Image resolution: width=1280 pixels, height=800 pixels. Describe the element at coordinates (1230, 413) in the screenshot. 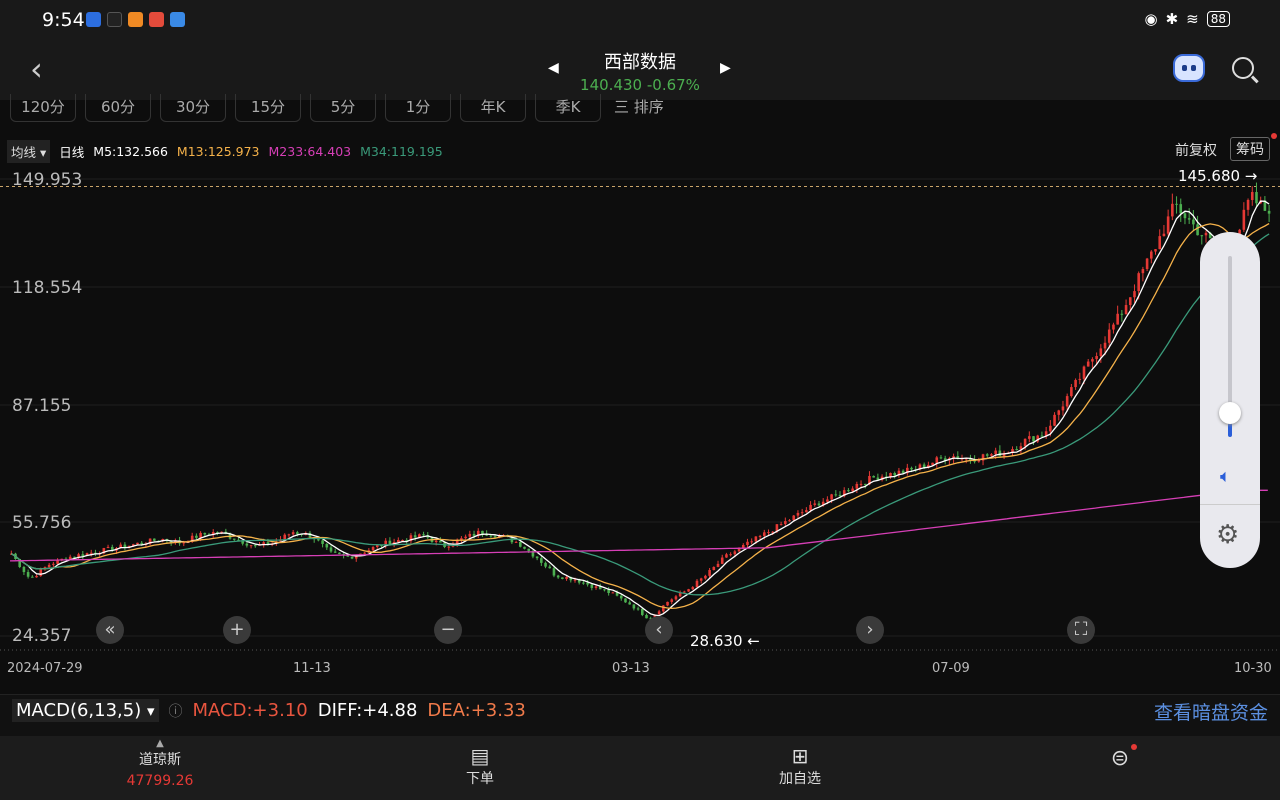

I see `volume-slider-knob` at that location.